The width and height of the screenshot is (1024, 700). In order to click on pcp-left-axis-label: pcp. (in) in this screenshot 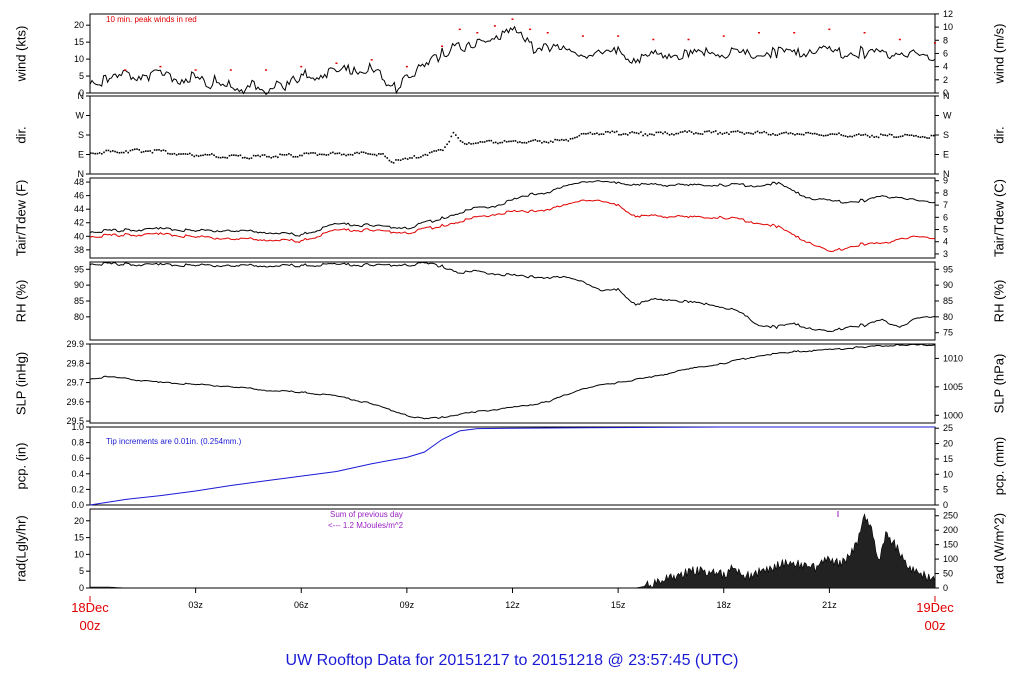, I will do `click(20, 466)`.